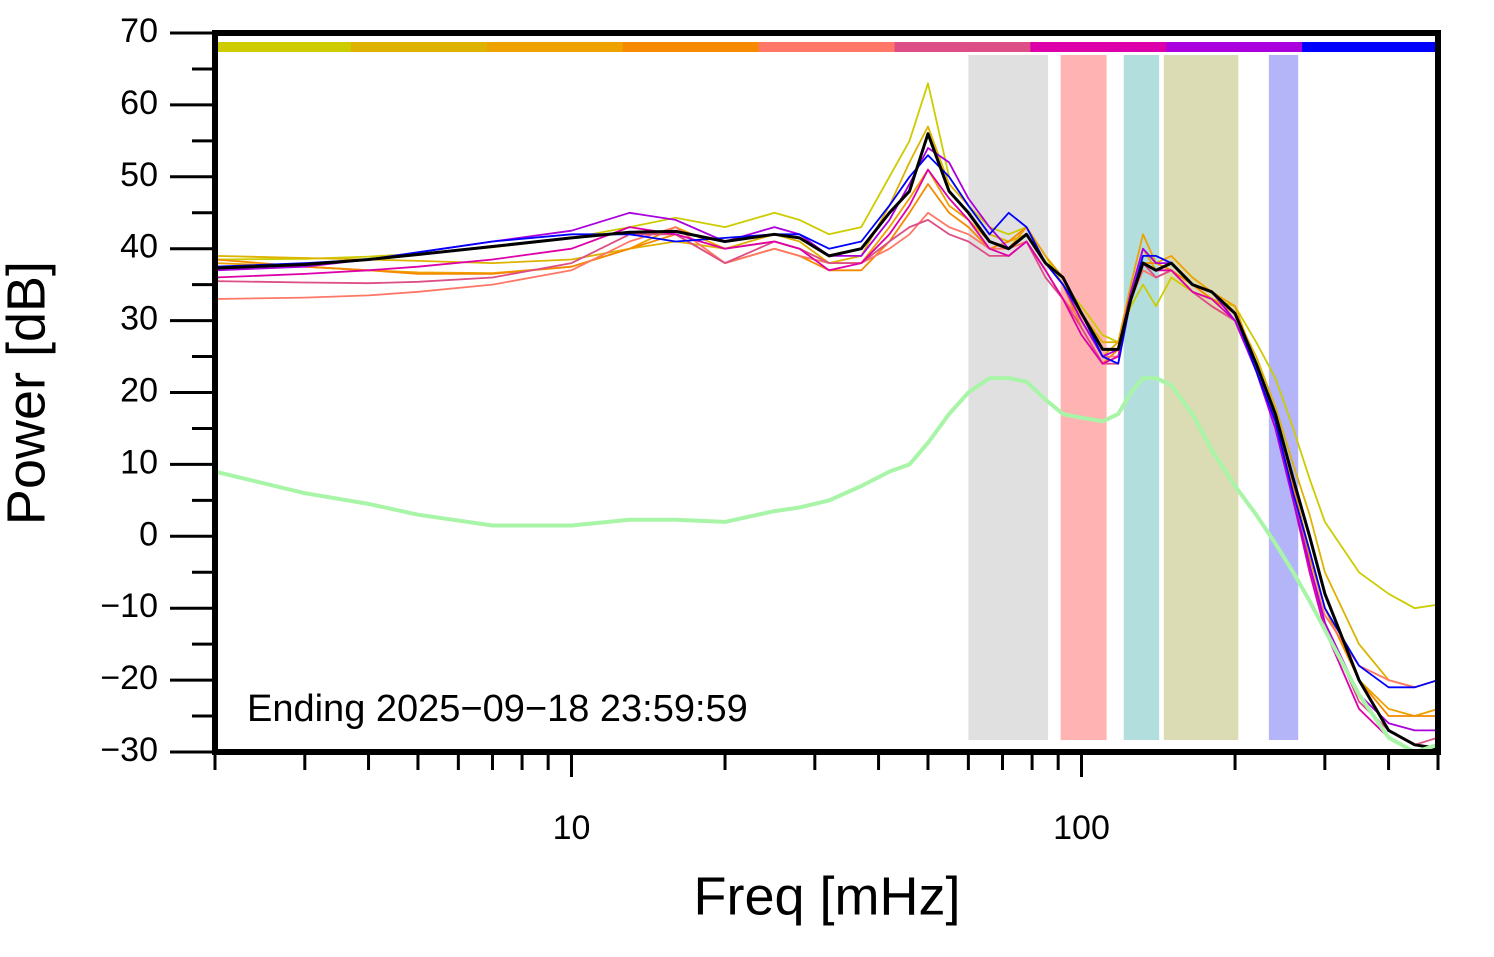  What do you see at coordinates (572, 828) in the screenshot?
I see `x-tick-label: 10` at bounding box center [572, 828].